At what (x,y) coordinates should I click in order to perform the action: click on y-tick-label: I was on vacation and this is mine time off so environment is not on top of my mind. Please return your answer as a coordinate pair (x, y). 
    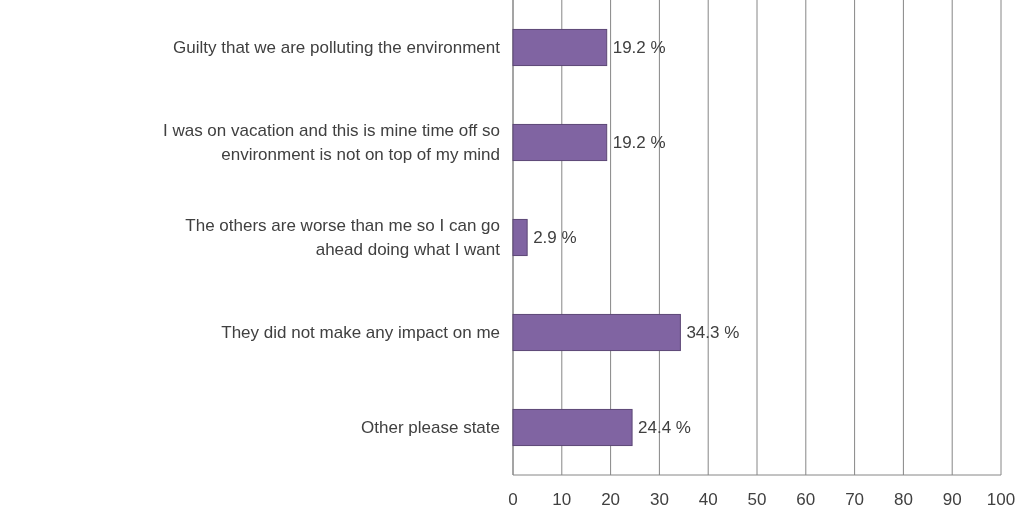
    Looking at the image, I should click on (331, 143).